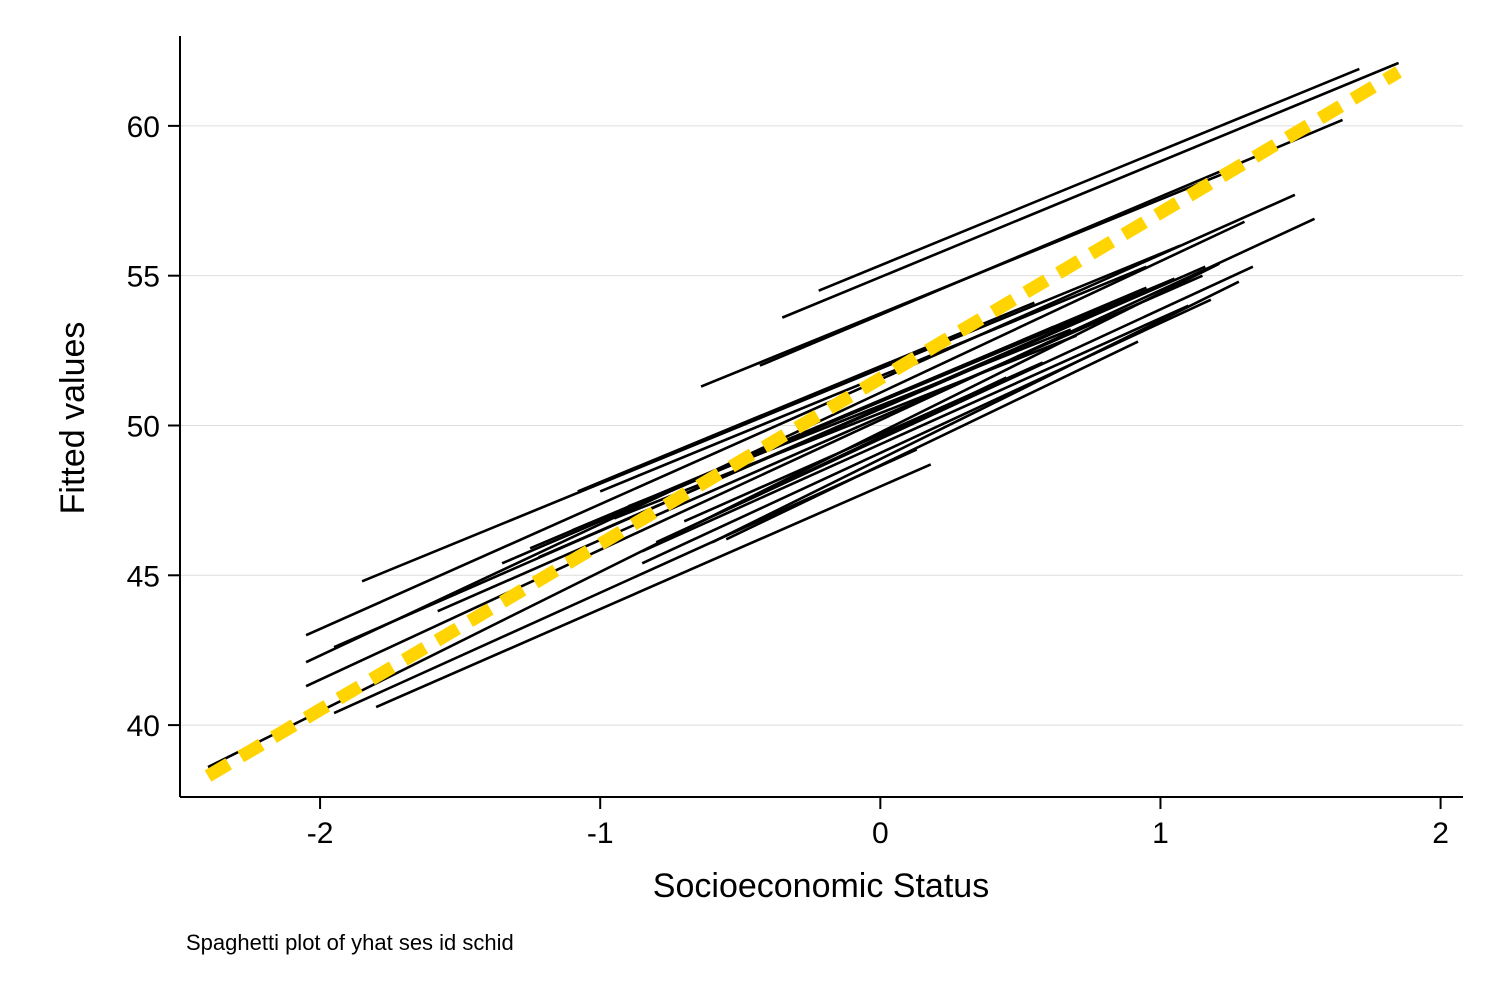 The image size is (1500, 1000). Describe the element at coordinates (73, 418) in the screenshot. I see `y-axis-title: Fitted values` at that location.